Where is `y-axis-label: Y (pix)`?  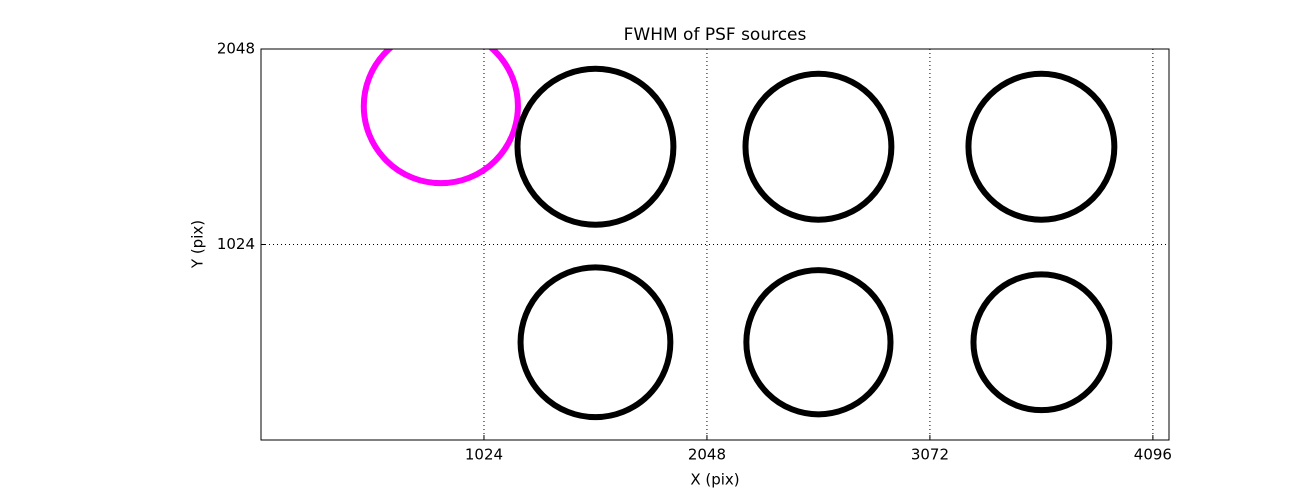 y-axis-label: Y (pix) is located at coordinates (198, 244).